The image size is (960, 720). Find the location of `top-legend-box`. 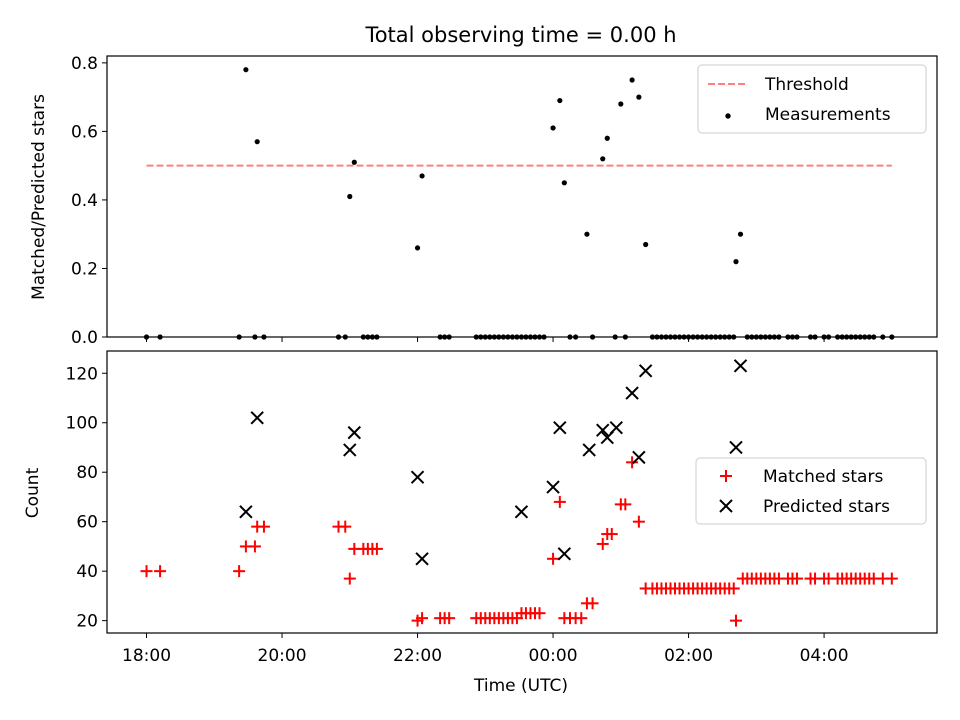

top-legend-box is located at coordinates (812, 99).